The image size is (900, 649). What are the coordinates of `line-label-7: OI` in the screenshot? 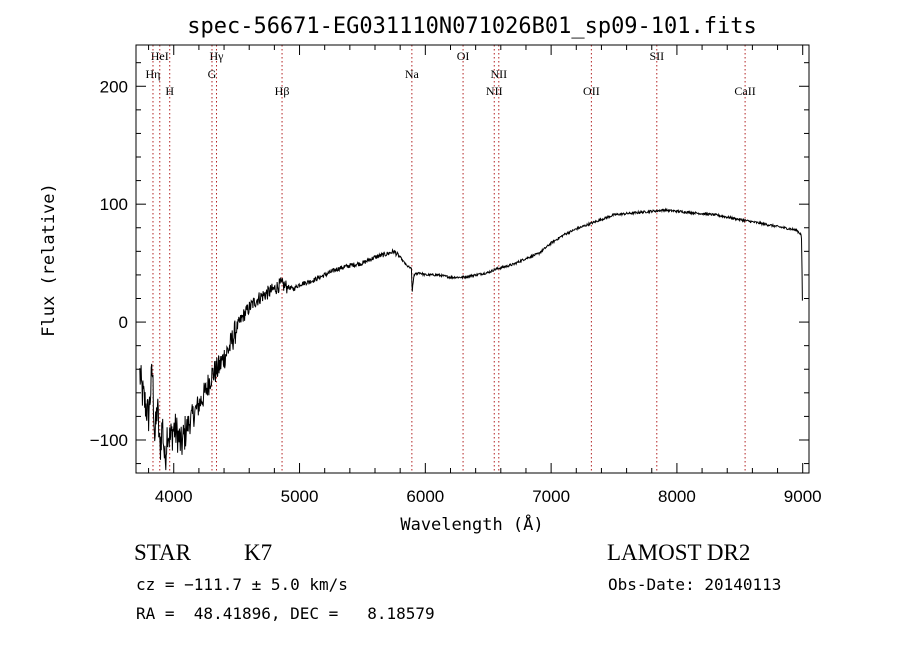 It's located at (463, 56).